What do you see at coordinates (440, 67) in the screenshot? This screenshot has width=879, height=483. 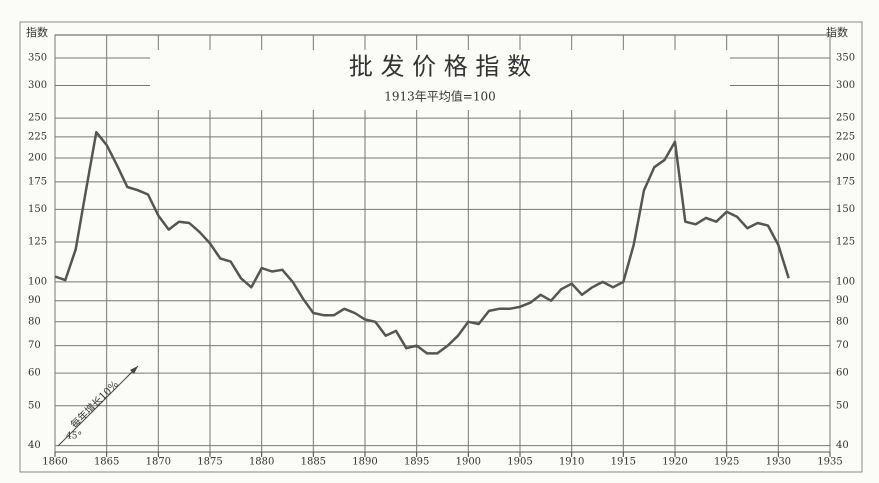 I see `chart-title: 批 发 价 格 指 数` at bounding box center [440, 67].